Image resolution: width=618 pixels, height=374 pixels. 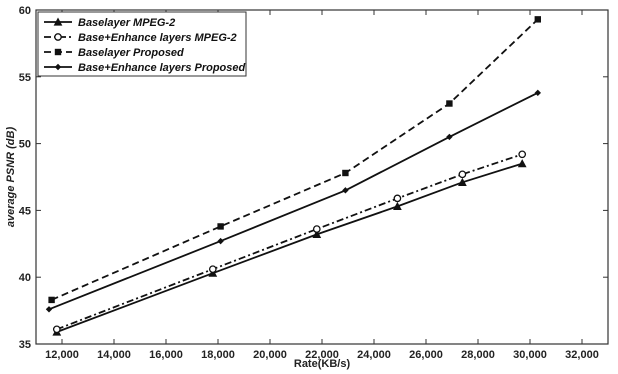 What do you see at coordinates (374, 355) in the screenshot?
I see `x-tick-label: 24,000` at bounding box center [374, 355].